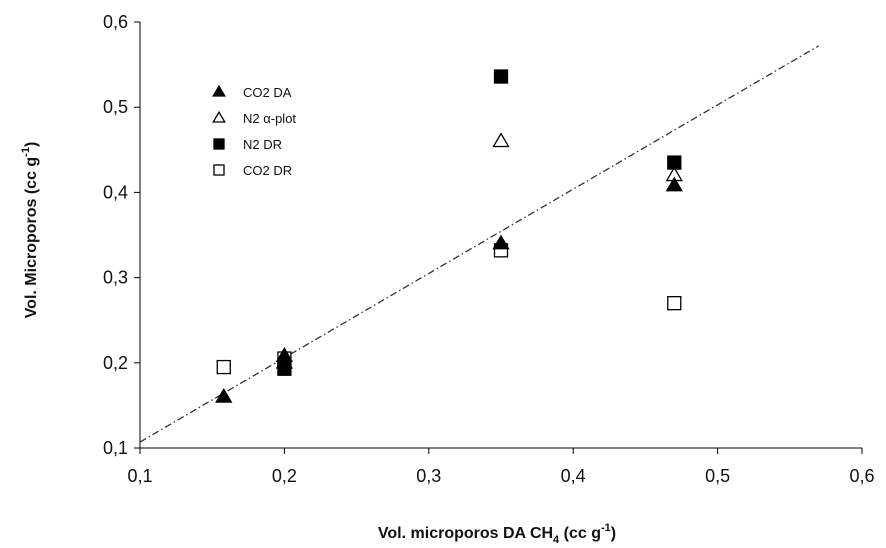  I want to click on y-axis-title: Vol. Microporos (cc g-1), so click(30, 230).